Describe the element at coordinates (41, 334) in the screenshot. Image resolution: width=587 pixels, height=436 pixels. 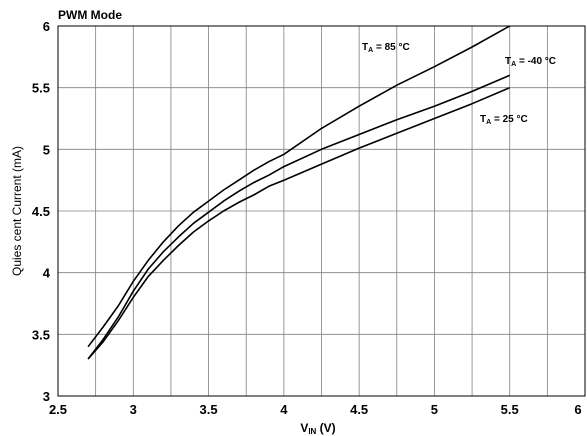
I see `y-tick-label: 3.5` at that location.